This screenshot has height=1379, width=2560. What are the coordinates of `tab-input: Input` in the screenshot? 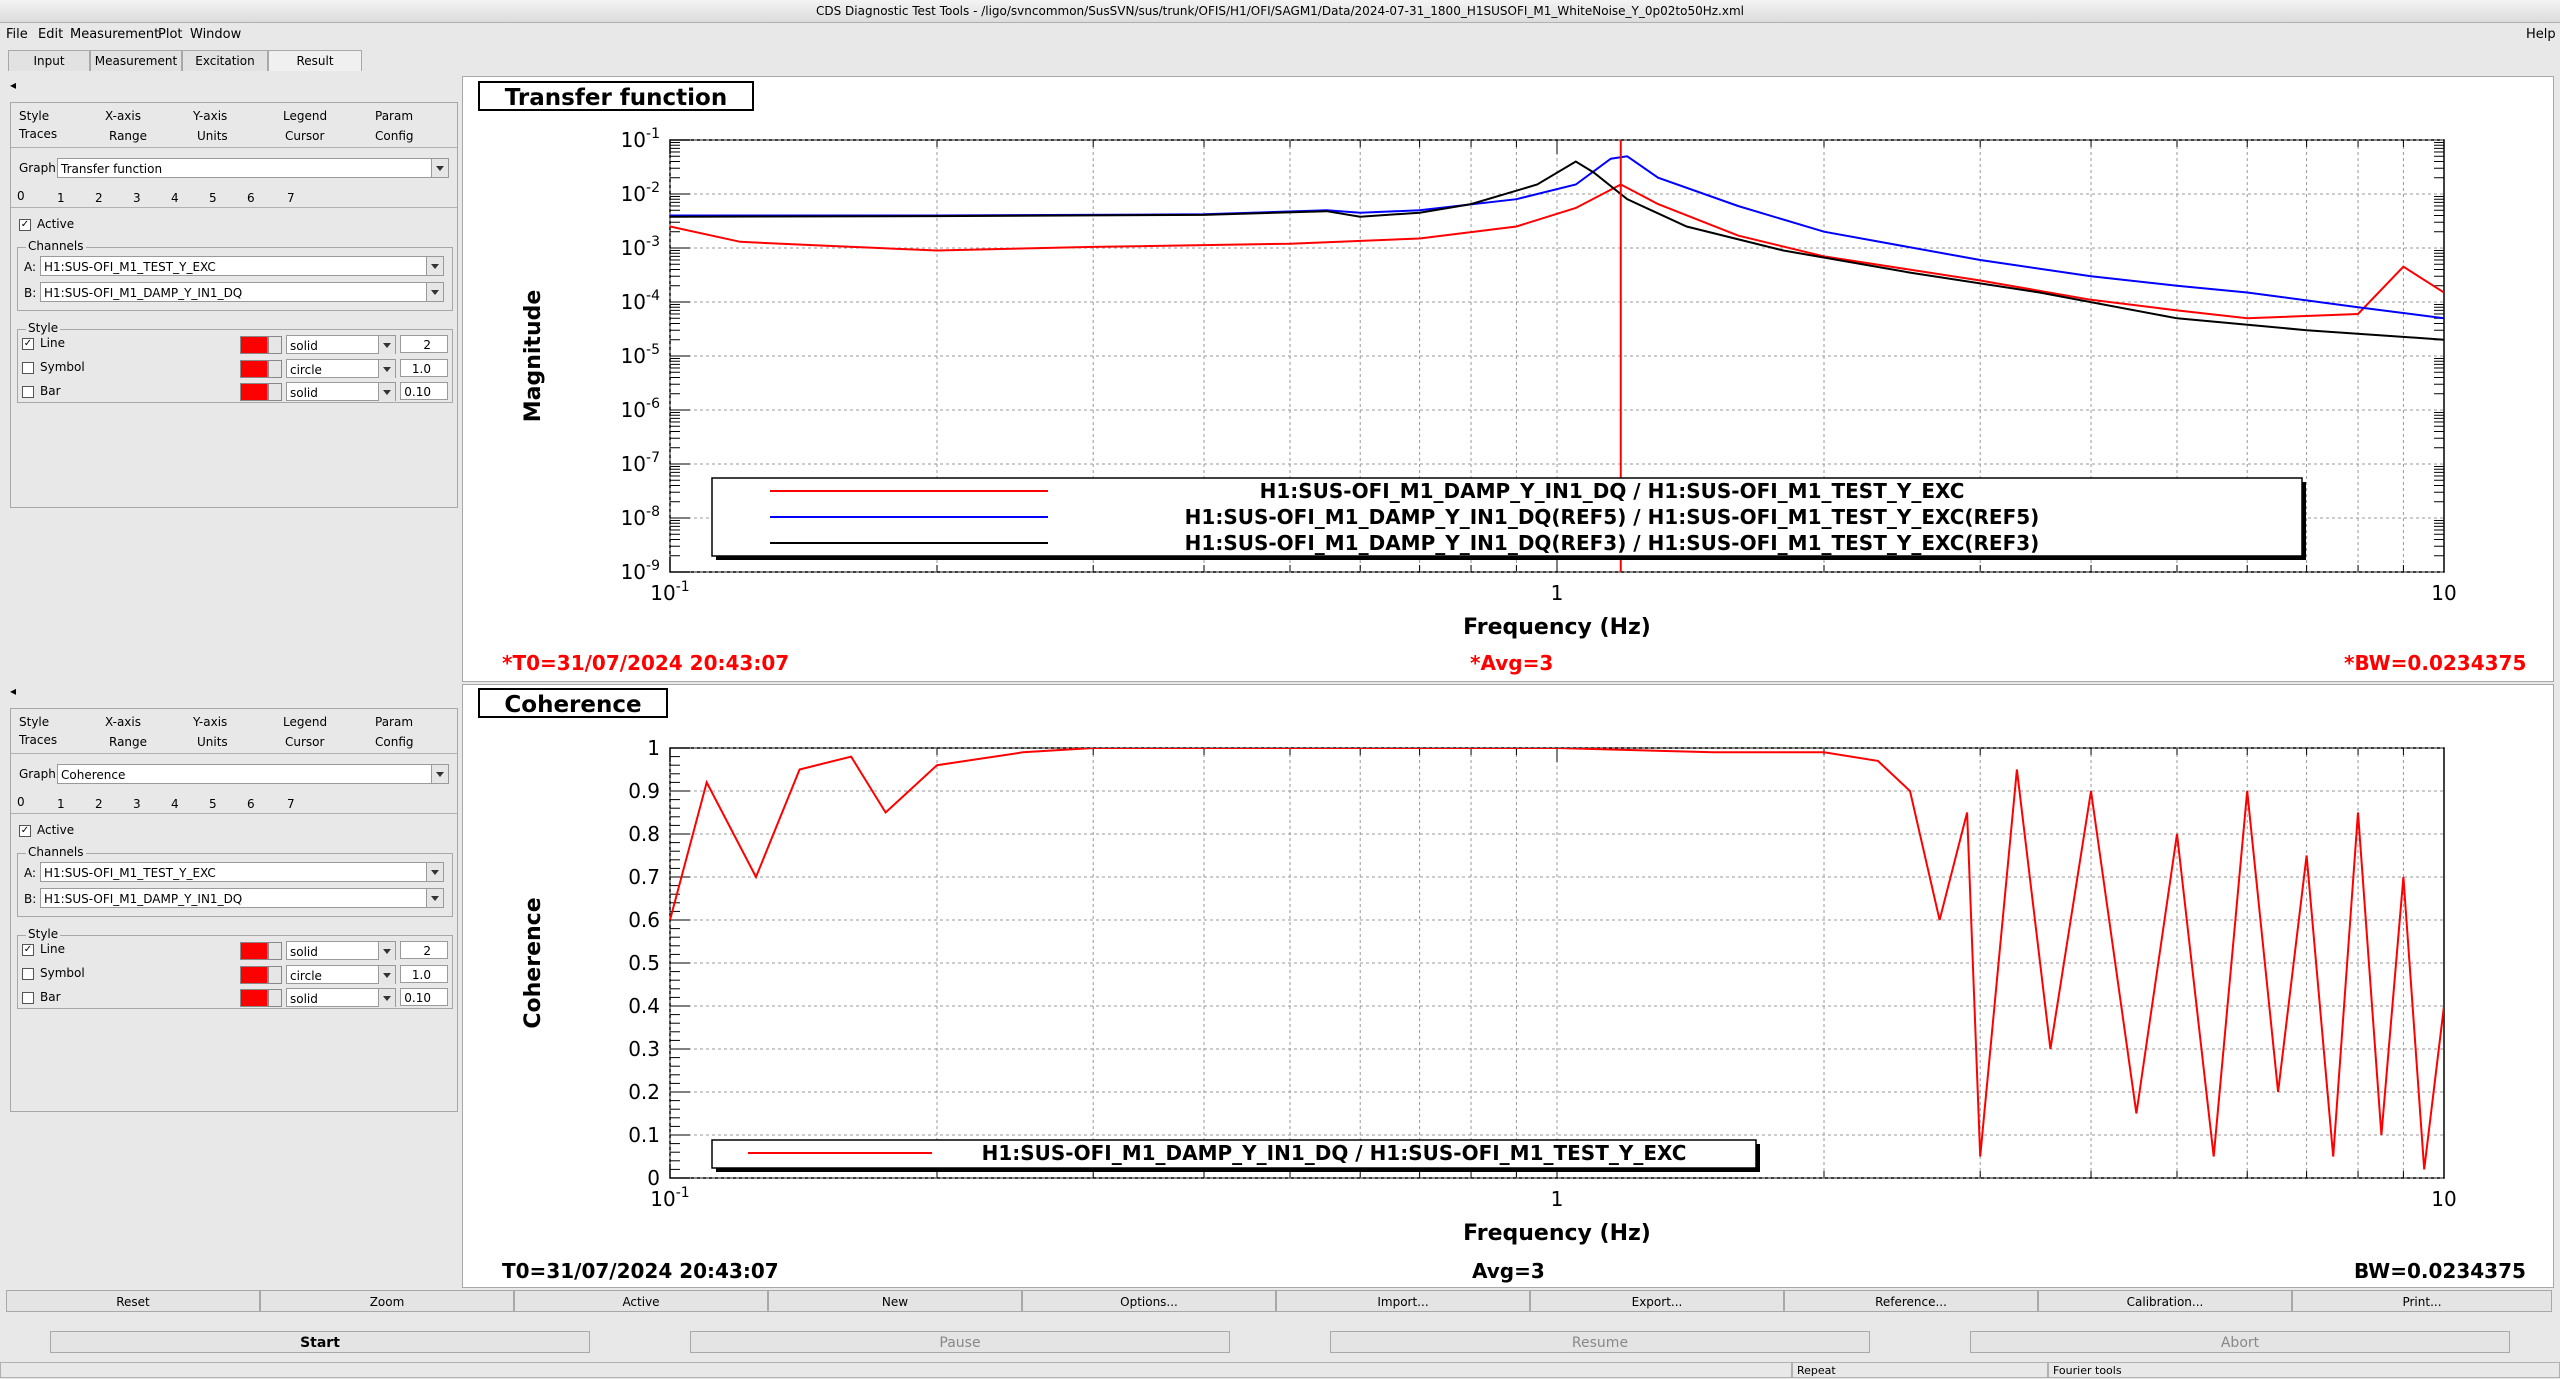 It's located at (49, 60).